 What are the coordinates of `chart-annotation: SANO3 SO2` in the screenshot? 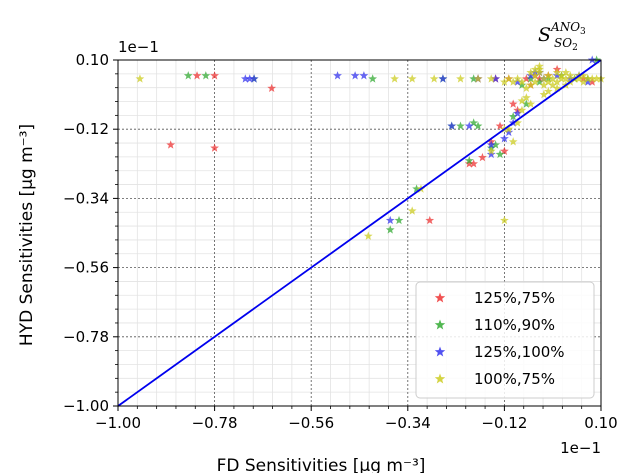 It's located at (562, 36).